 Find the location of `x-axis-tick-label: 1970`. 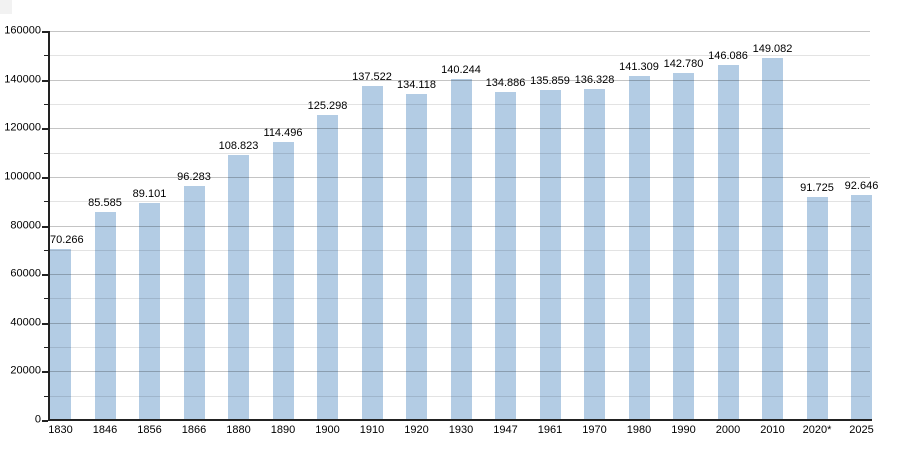

x-axis-tick-label: 1970 is located at coordinates (594, 430).